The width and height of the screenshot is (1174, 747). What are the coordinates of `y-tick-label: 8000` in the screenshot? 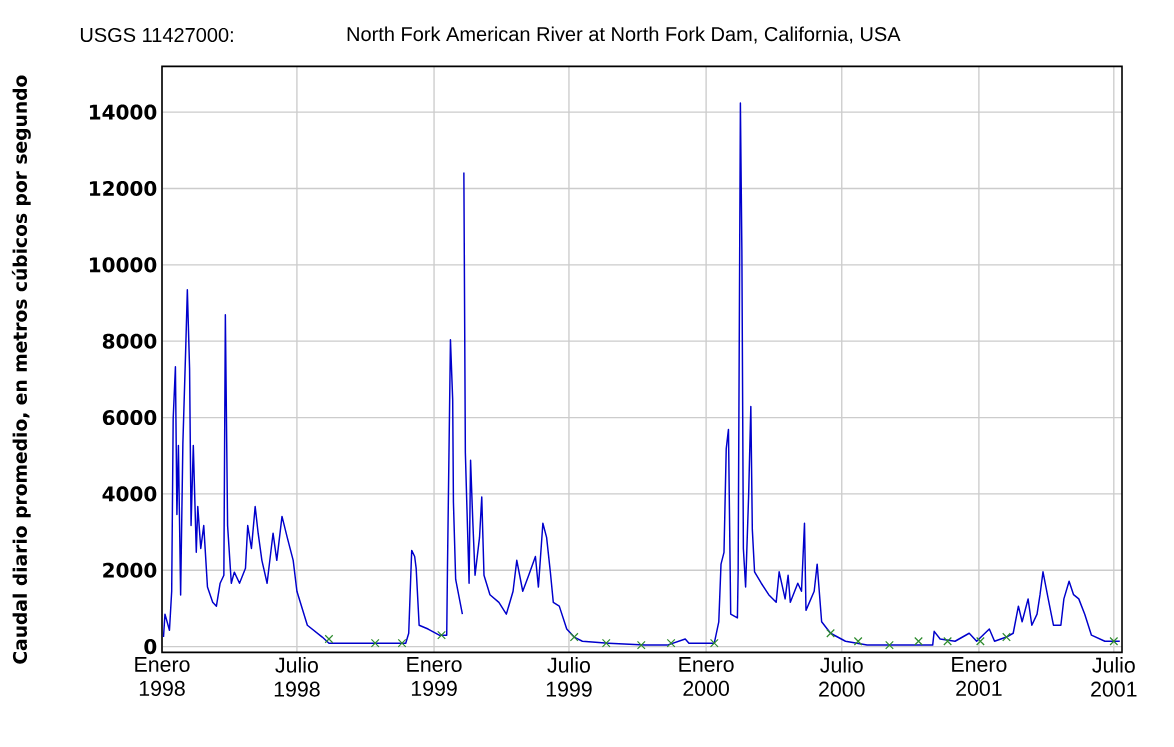 It's located at (129, 341).